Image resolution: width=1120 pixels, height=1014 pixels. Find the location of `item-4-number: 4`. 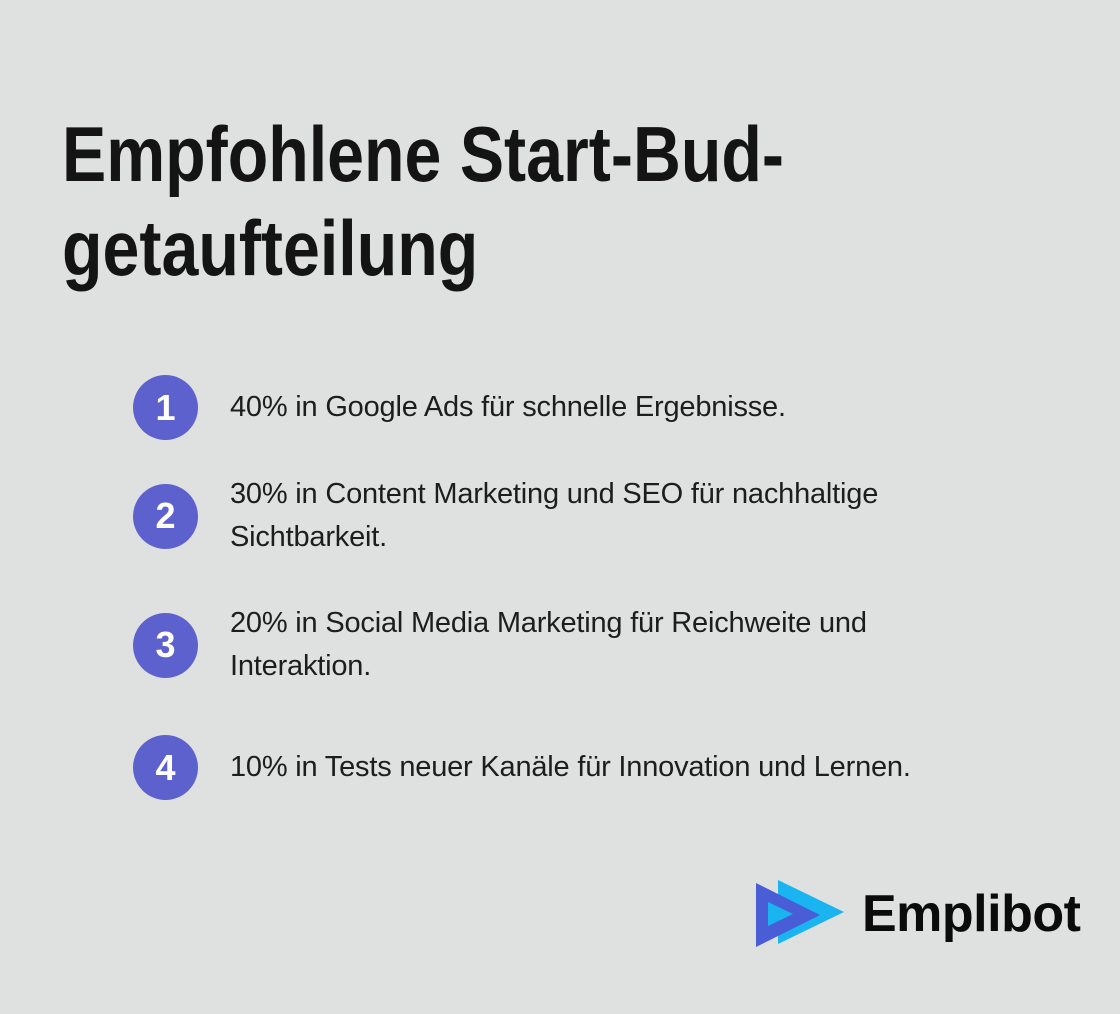

item-4-number: 4 is located at coordinates (165, 767).